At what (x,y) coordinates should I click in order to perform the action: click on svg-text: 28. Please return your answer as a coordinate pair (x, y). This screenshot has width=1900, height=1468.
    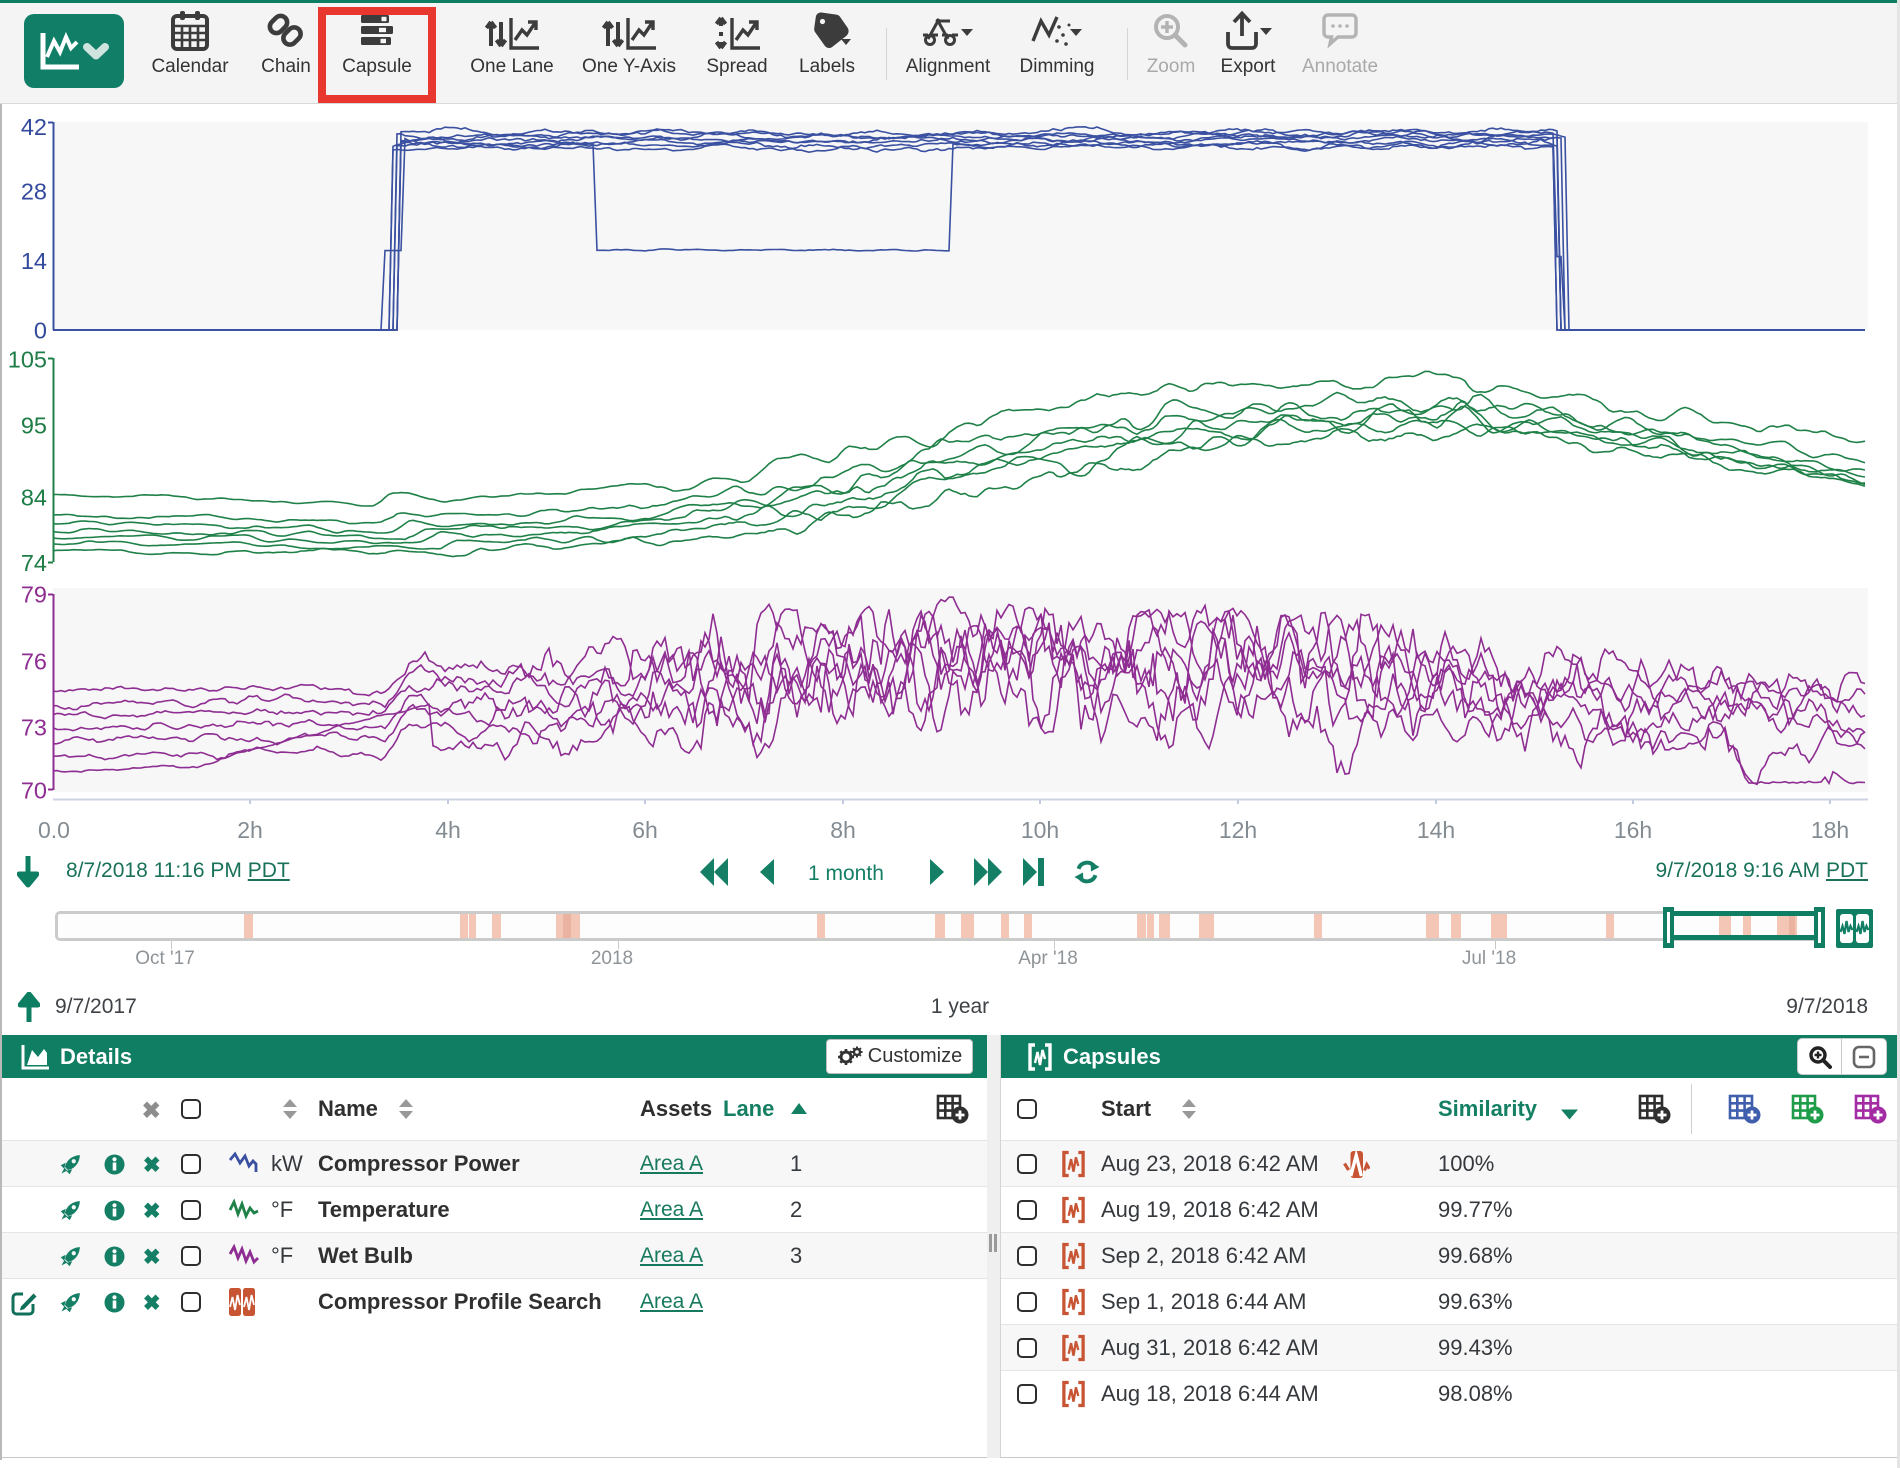
    Looking at the image, I should click on (34, 192).